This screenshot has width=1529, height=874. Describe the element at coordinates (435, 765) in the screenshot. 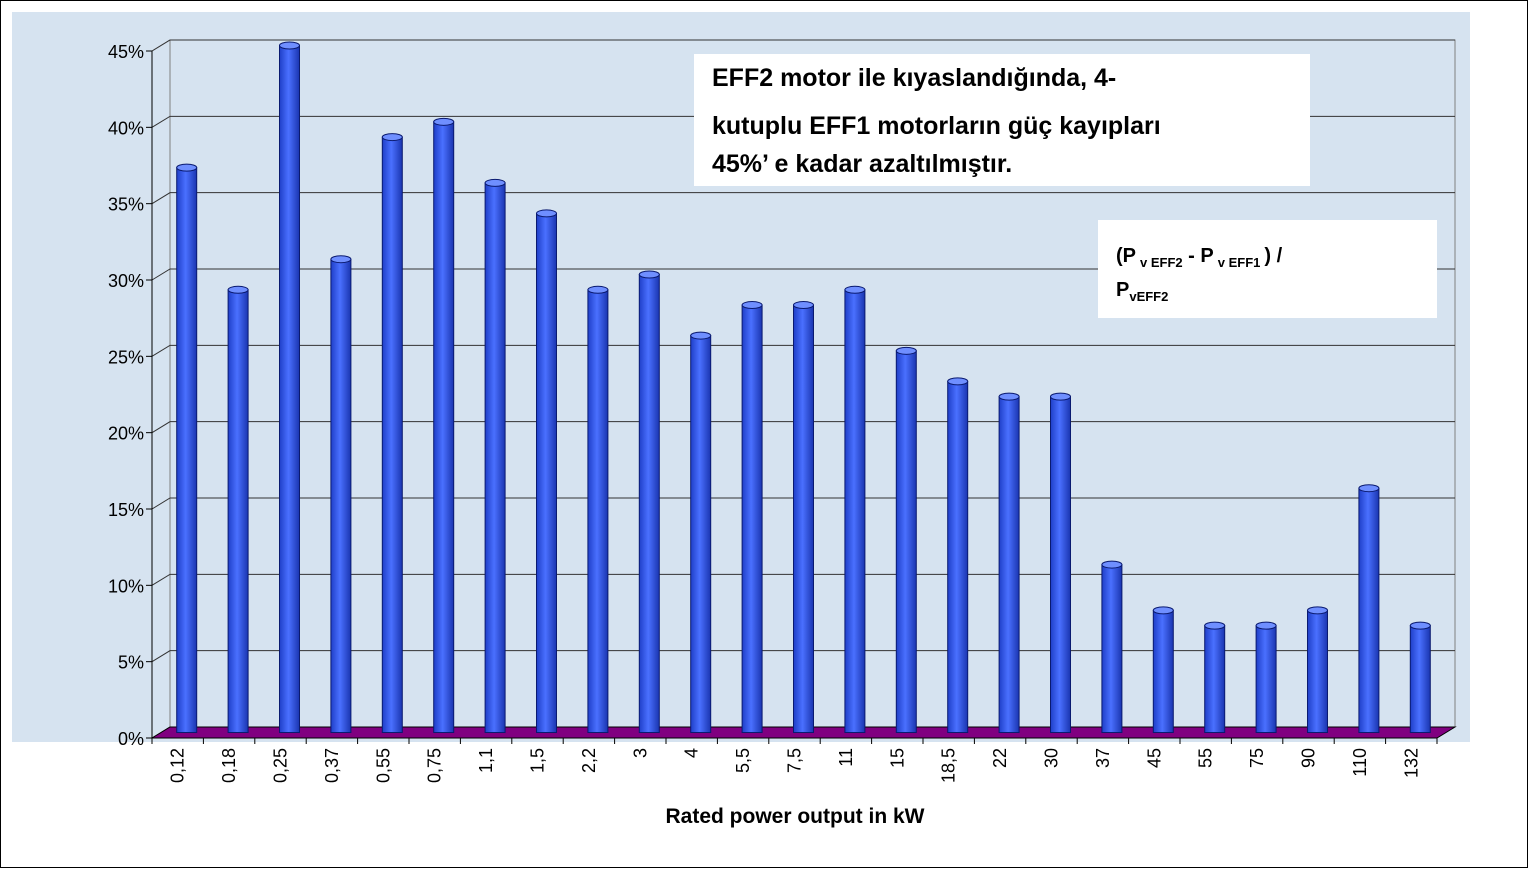

I see `x-tick-label: 0,75` at that location.